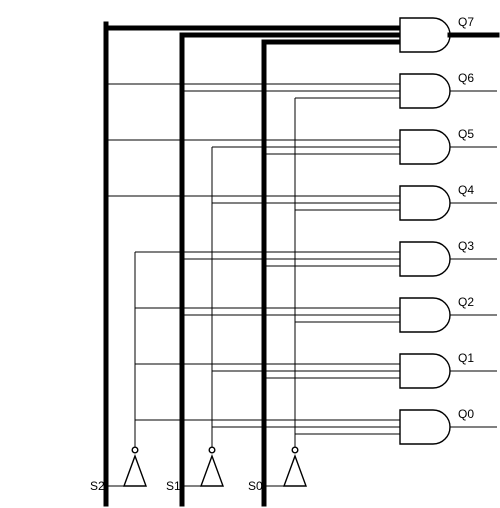  What do you see at coordinates (301, 146) in the screenshot?
I see `and-gate-q5: Q5` at bounding box center [301, 146].